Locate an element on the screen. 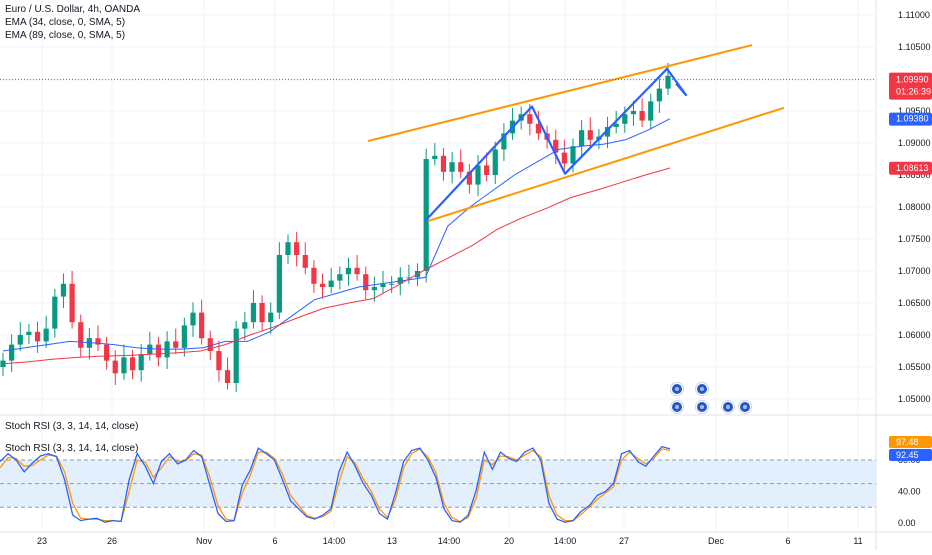  stoch-rsi-title: Stoch RSI (3, 3, 14, 14, close) is located at coordinates (72, 426).